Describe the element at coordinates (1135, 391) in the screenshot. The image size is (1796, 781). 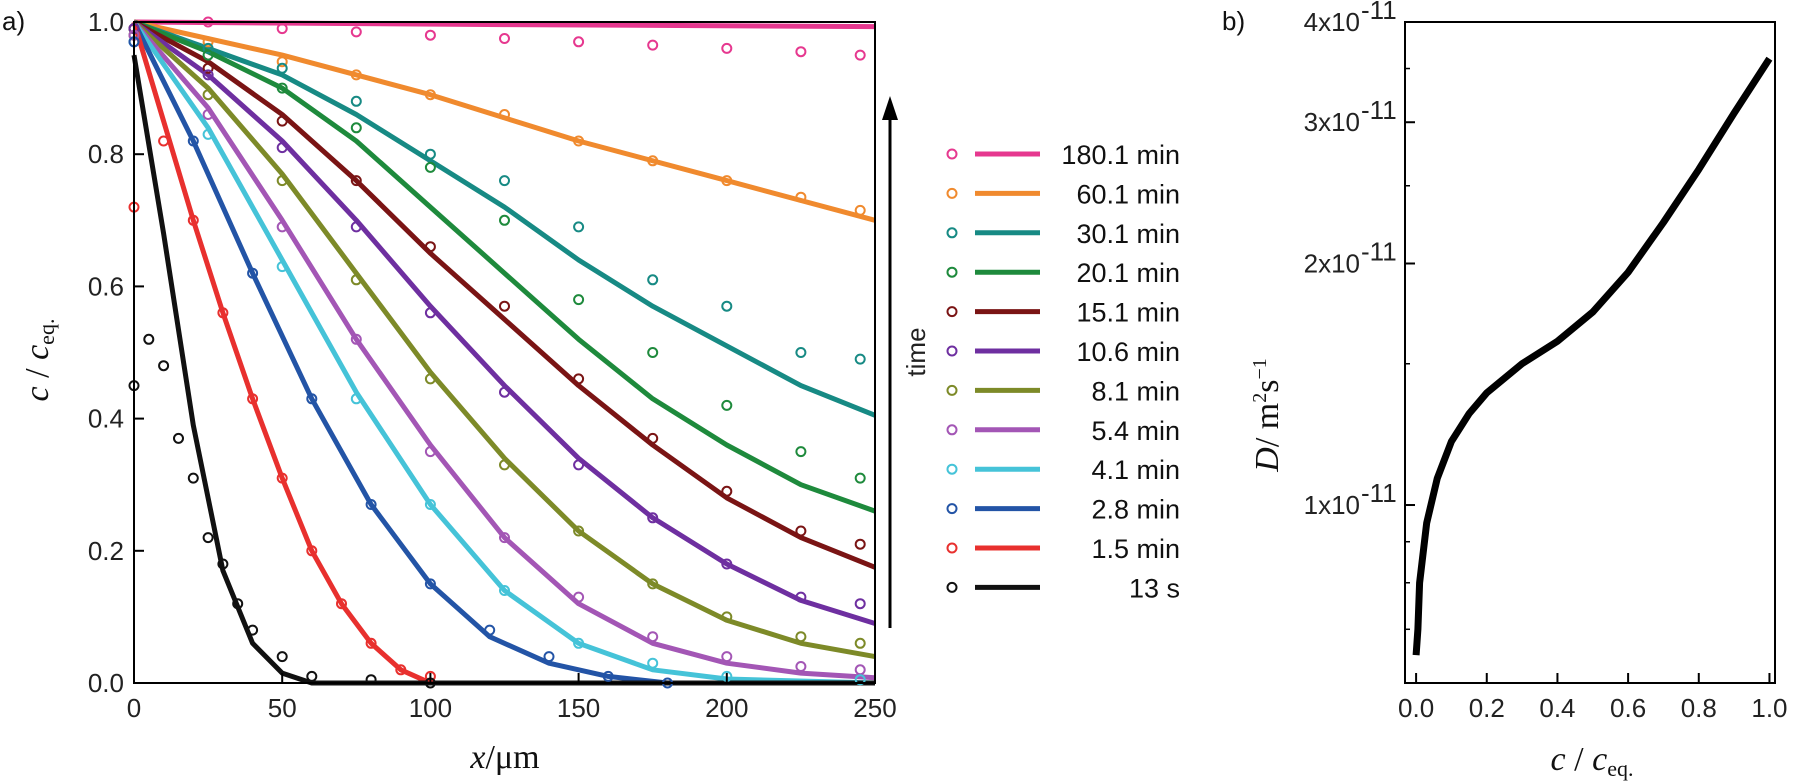
I see `legend-label: 8.1 min` at that location.